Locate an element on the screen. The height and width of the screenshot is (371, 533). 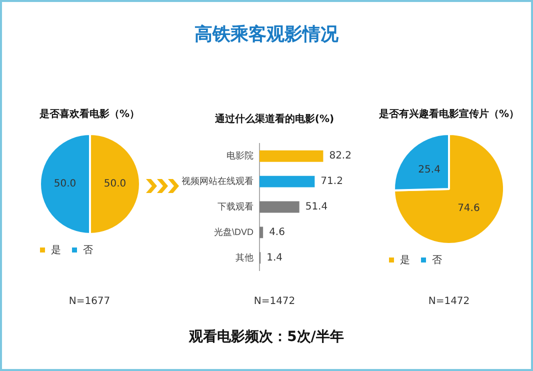
data-label: 74.6 is located at coordinates (469, 208).